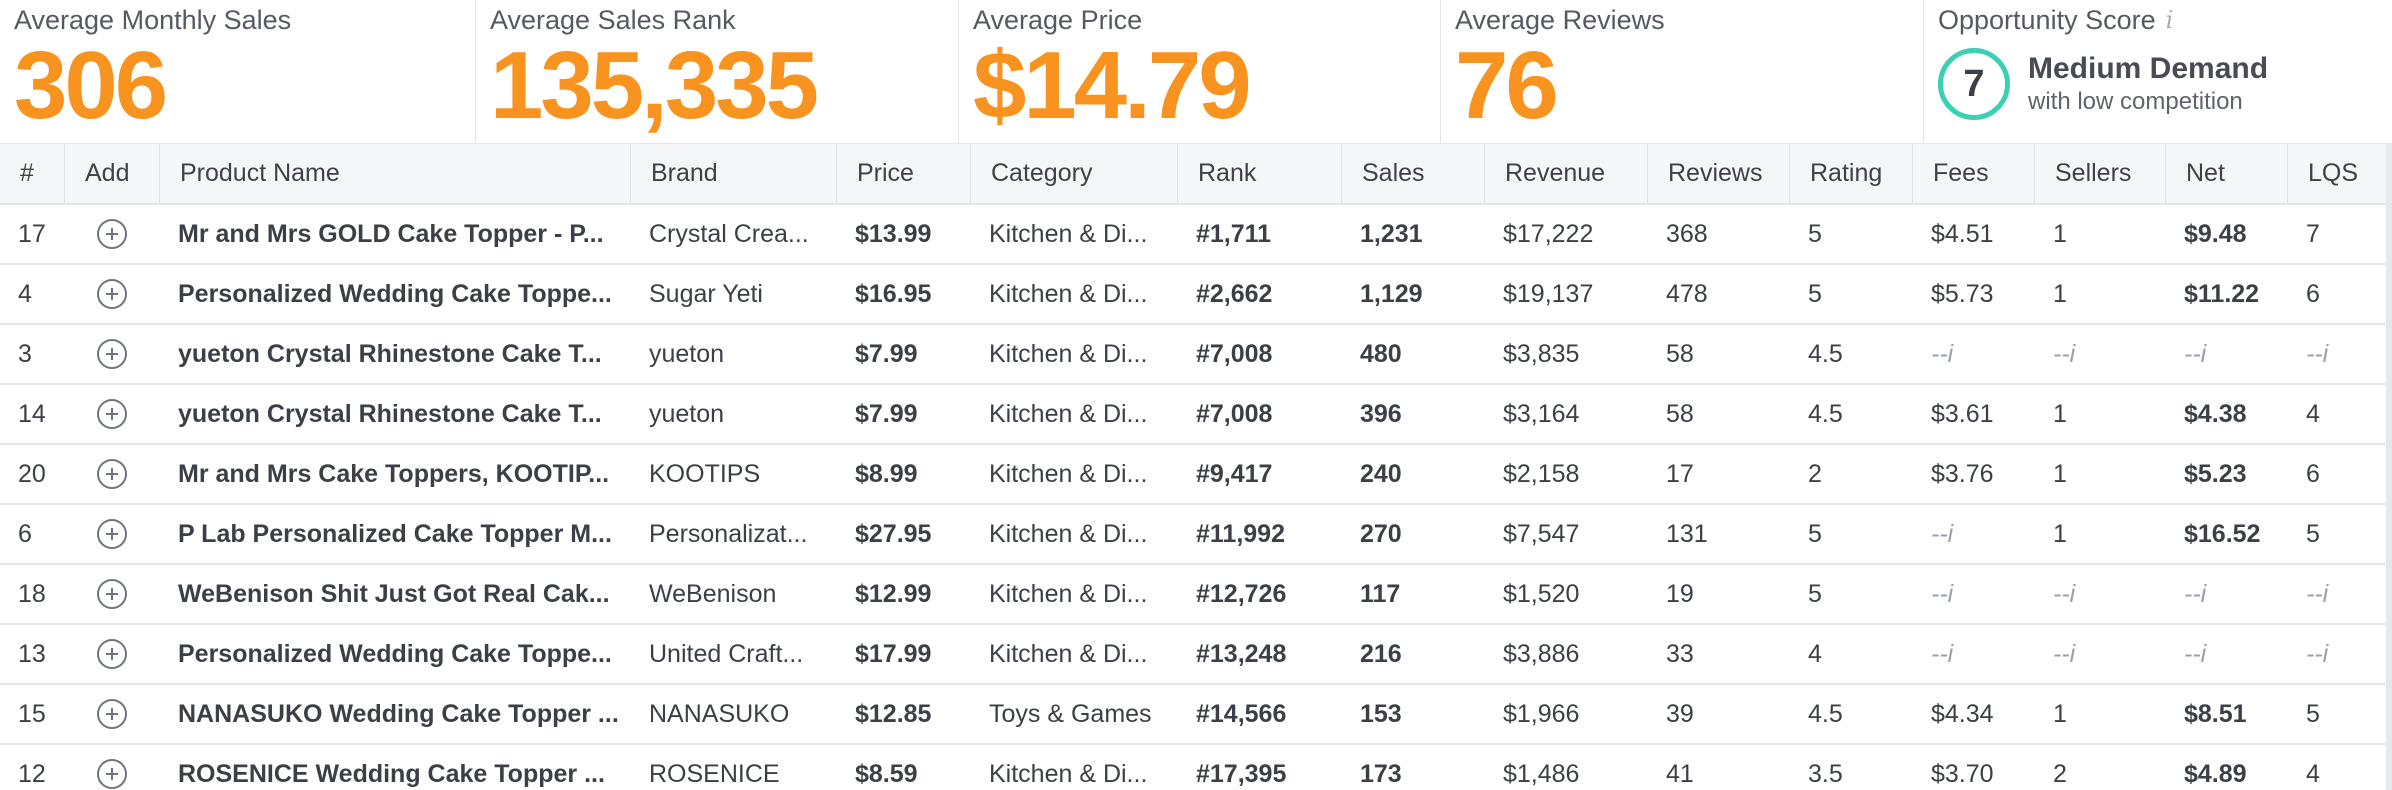 The width and height of the screenshot is (2392, 790). What do you see at coordinates (25, 533) in the screenshot?
I see `cell-row-number: 6` at bounding box center [25, 533].